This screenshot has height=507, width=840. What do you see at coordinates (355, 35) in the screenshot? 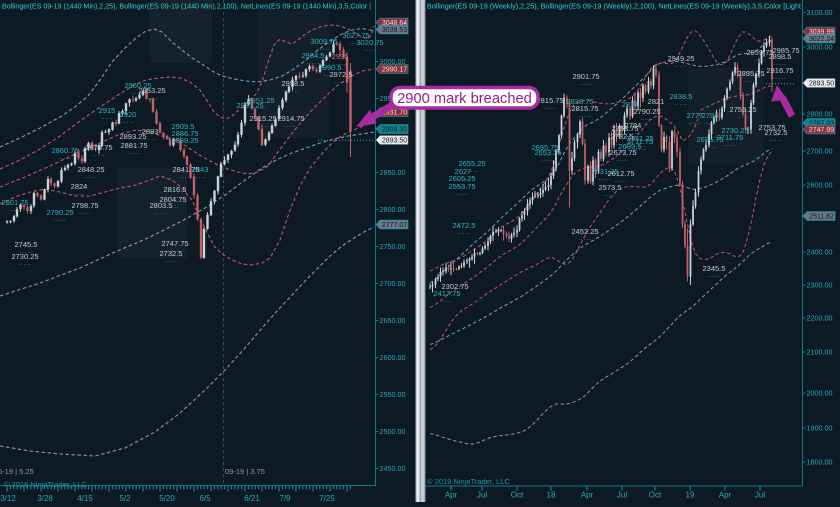
I see `svg-text: 3027.75` at bounding box center [355, 35].